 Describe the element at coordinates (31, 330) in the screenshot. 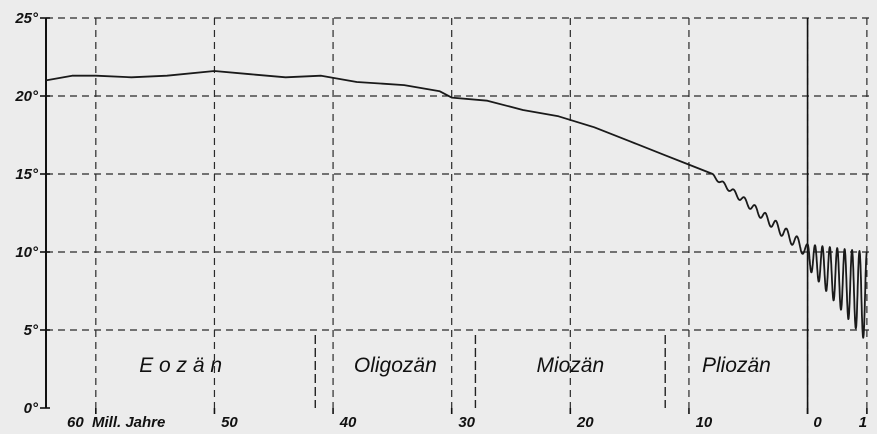

I see `y-tick-label: 5°` at that location.